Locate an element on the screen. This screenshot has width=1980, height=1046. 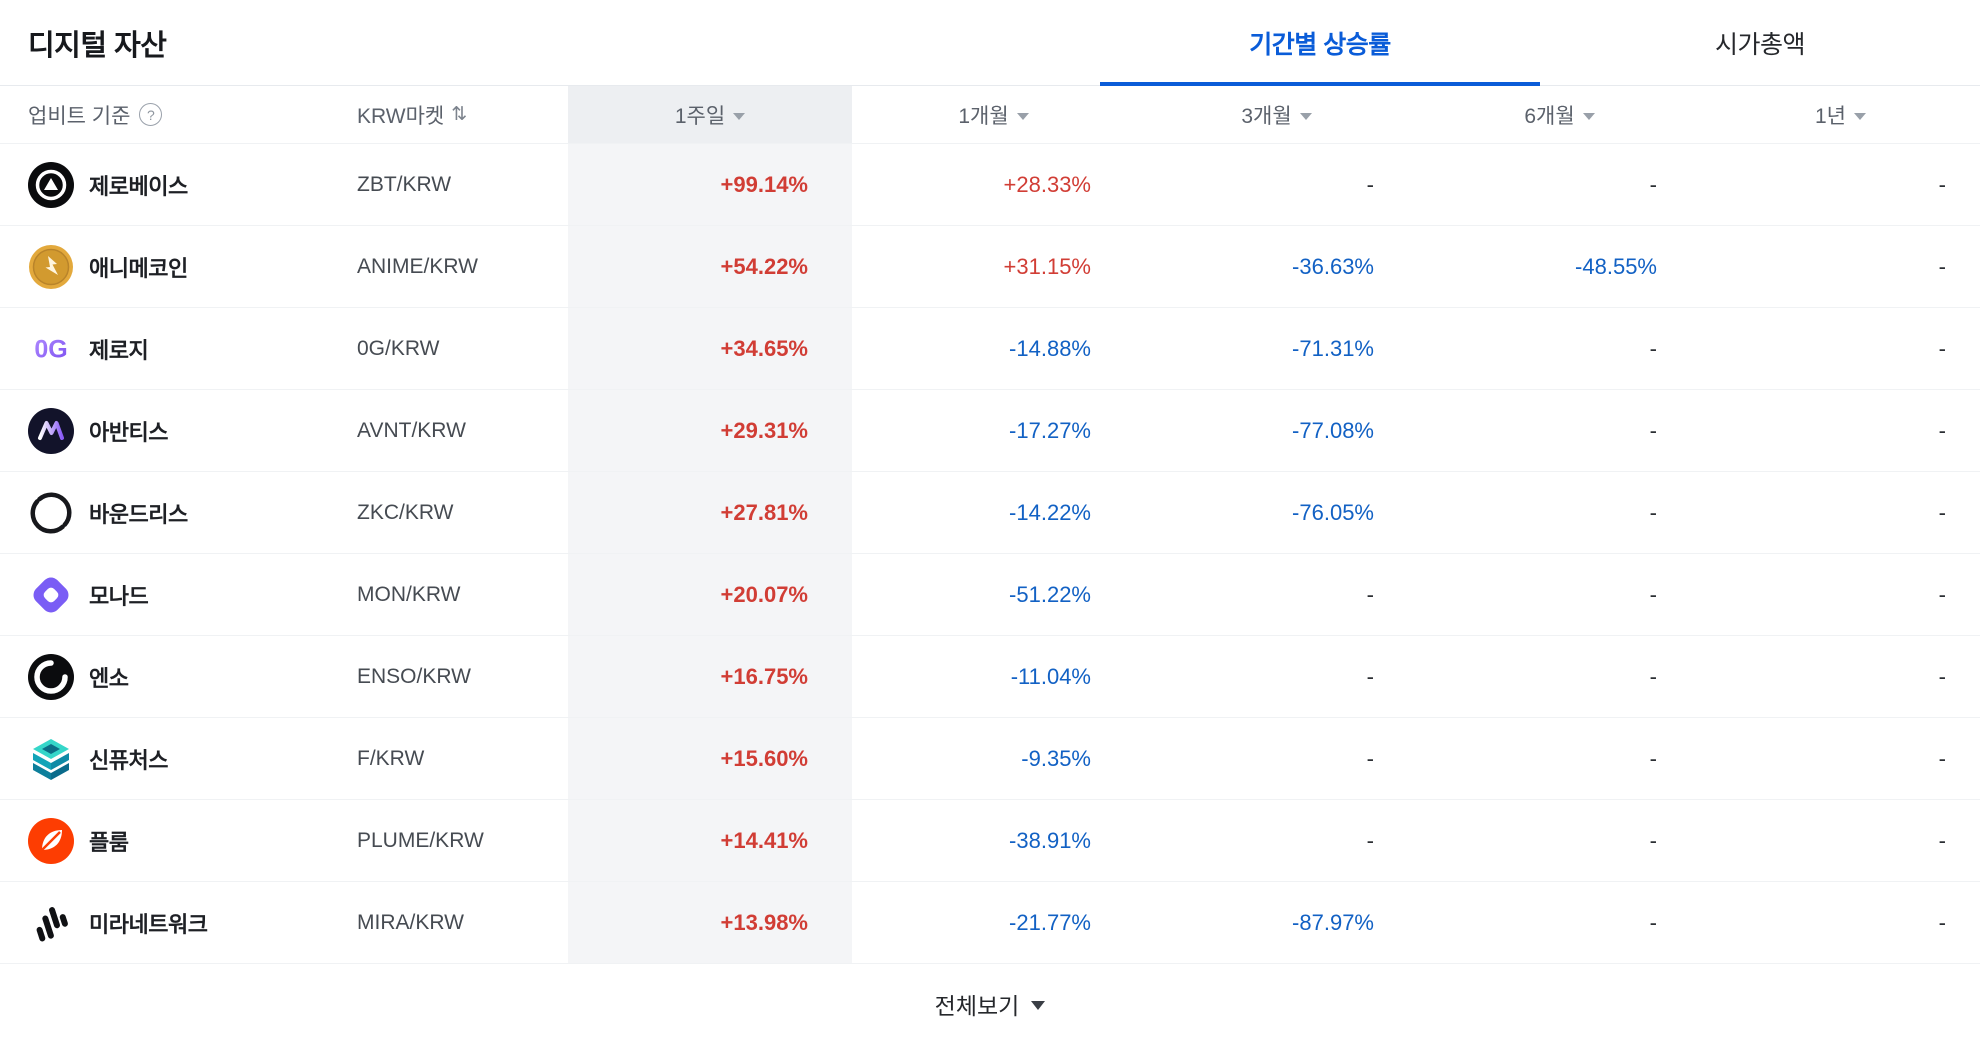
market-header: KRW마켓 ⇅ is located at coordinates (460, 114).